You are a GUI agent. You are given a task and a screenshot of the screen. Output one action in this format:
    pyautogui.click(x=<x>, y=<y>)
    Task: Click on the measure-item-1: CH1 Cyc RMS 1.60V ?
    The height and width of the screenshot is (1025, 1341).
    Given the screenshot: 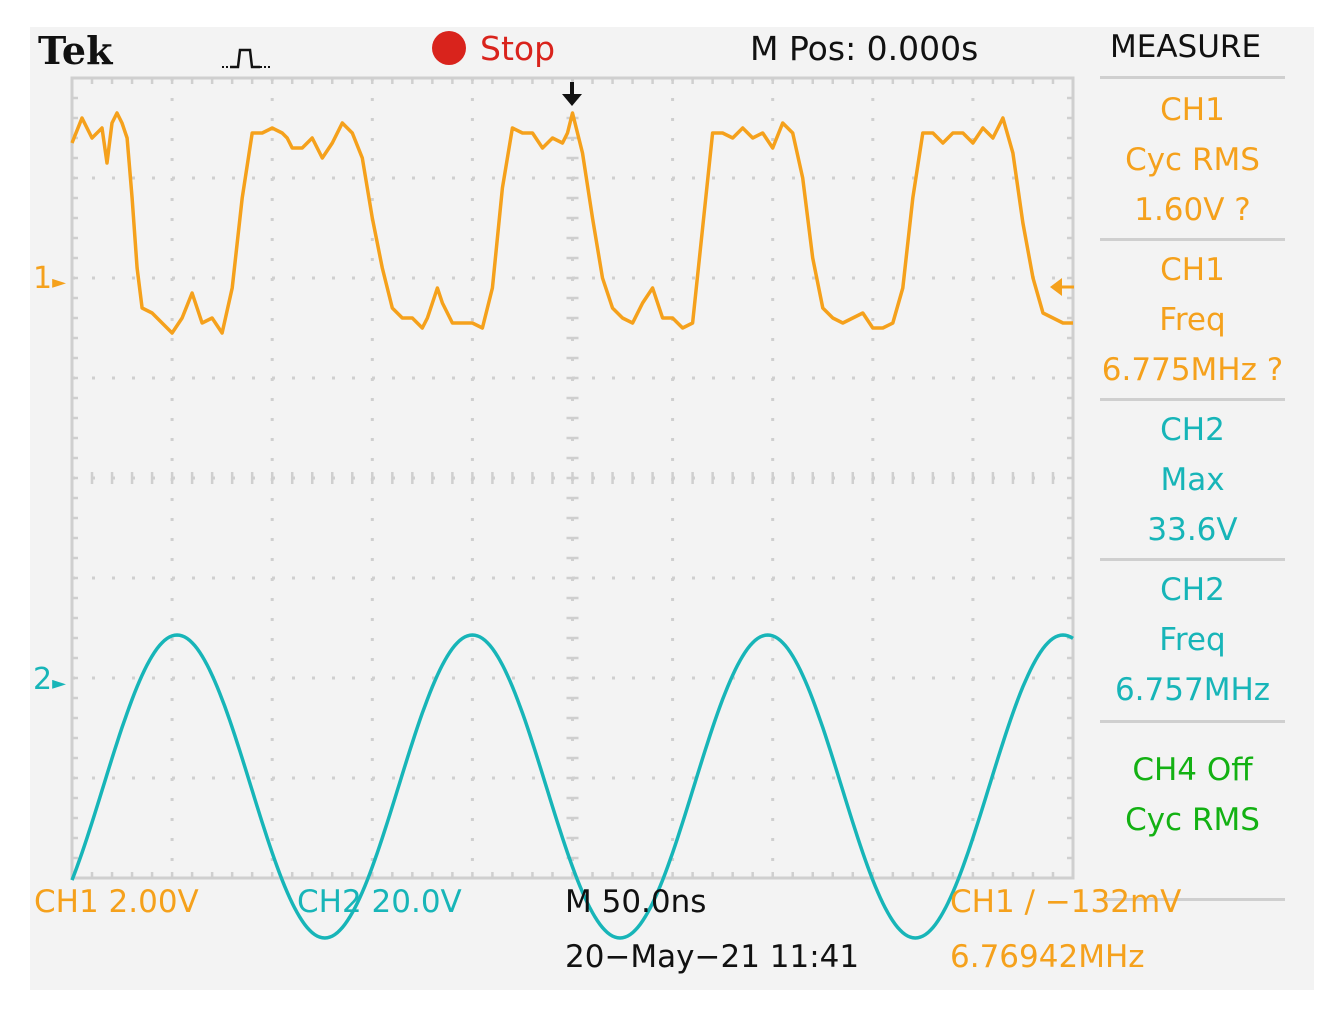 What is the action you would take?
    pyautogui.click(x=1192, y=160)
    